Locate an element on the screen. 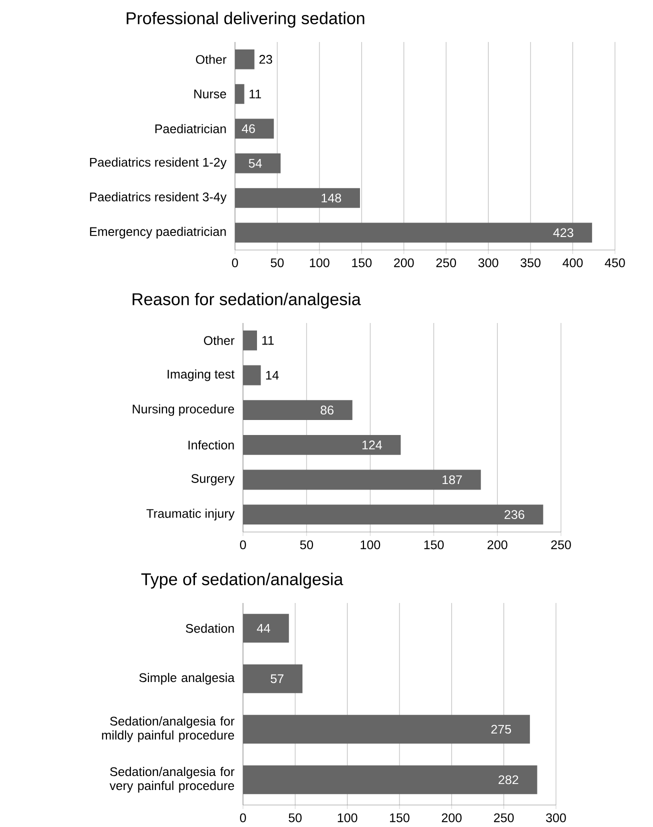 This screenshot has width=653, height=827. data-label: 282 is located at coordinates (508, 779).